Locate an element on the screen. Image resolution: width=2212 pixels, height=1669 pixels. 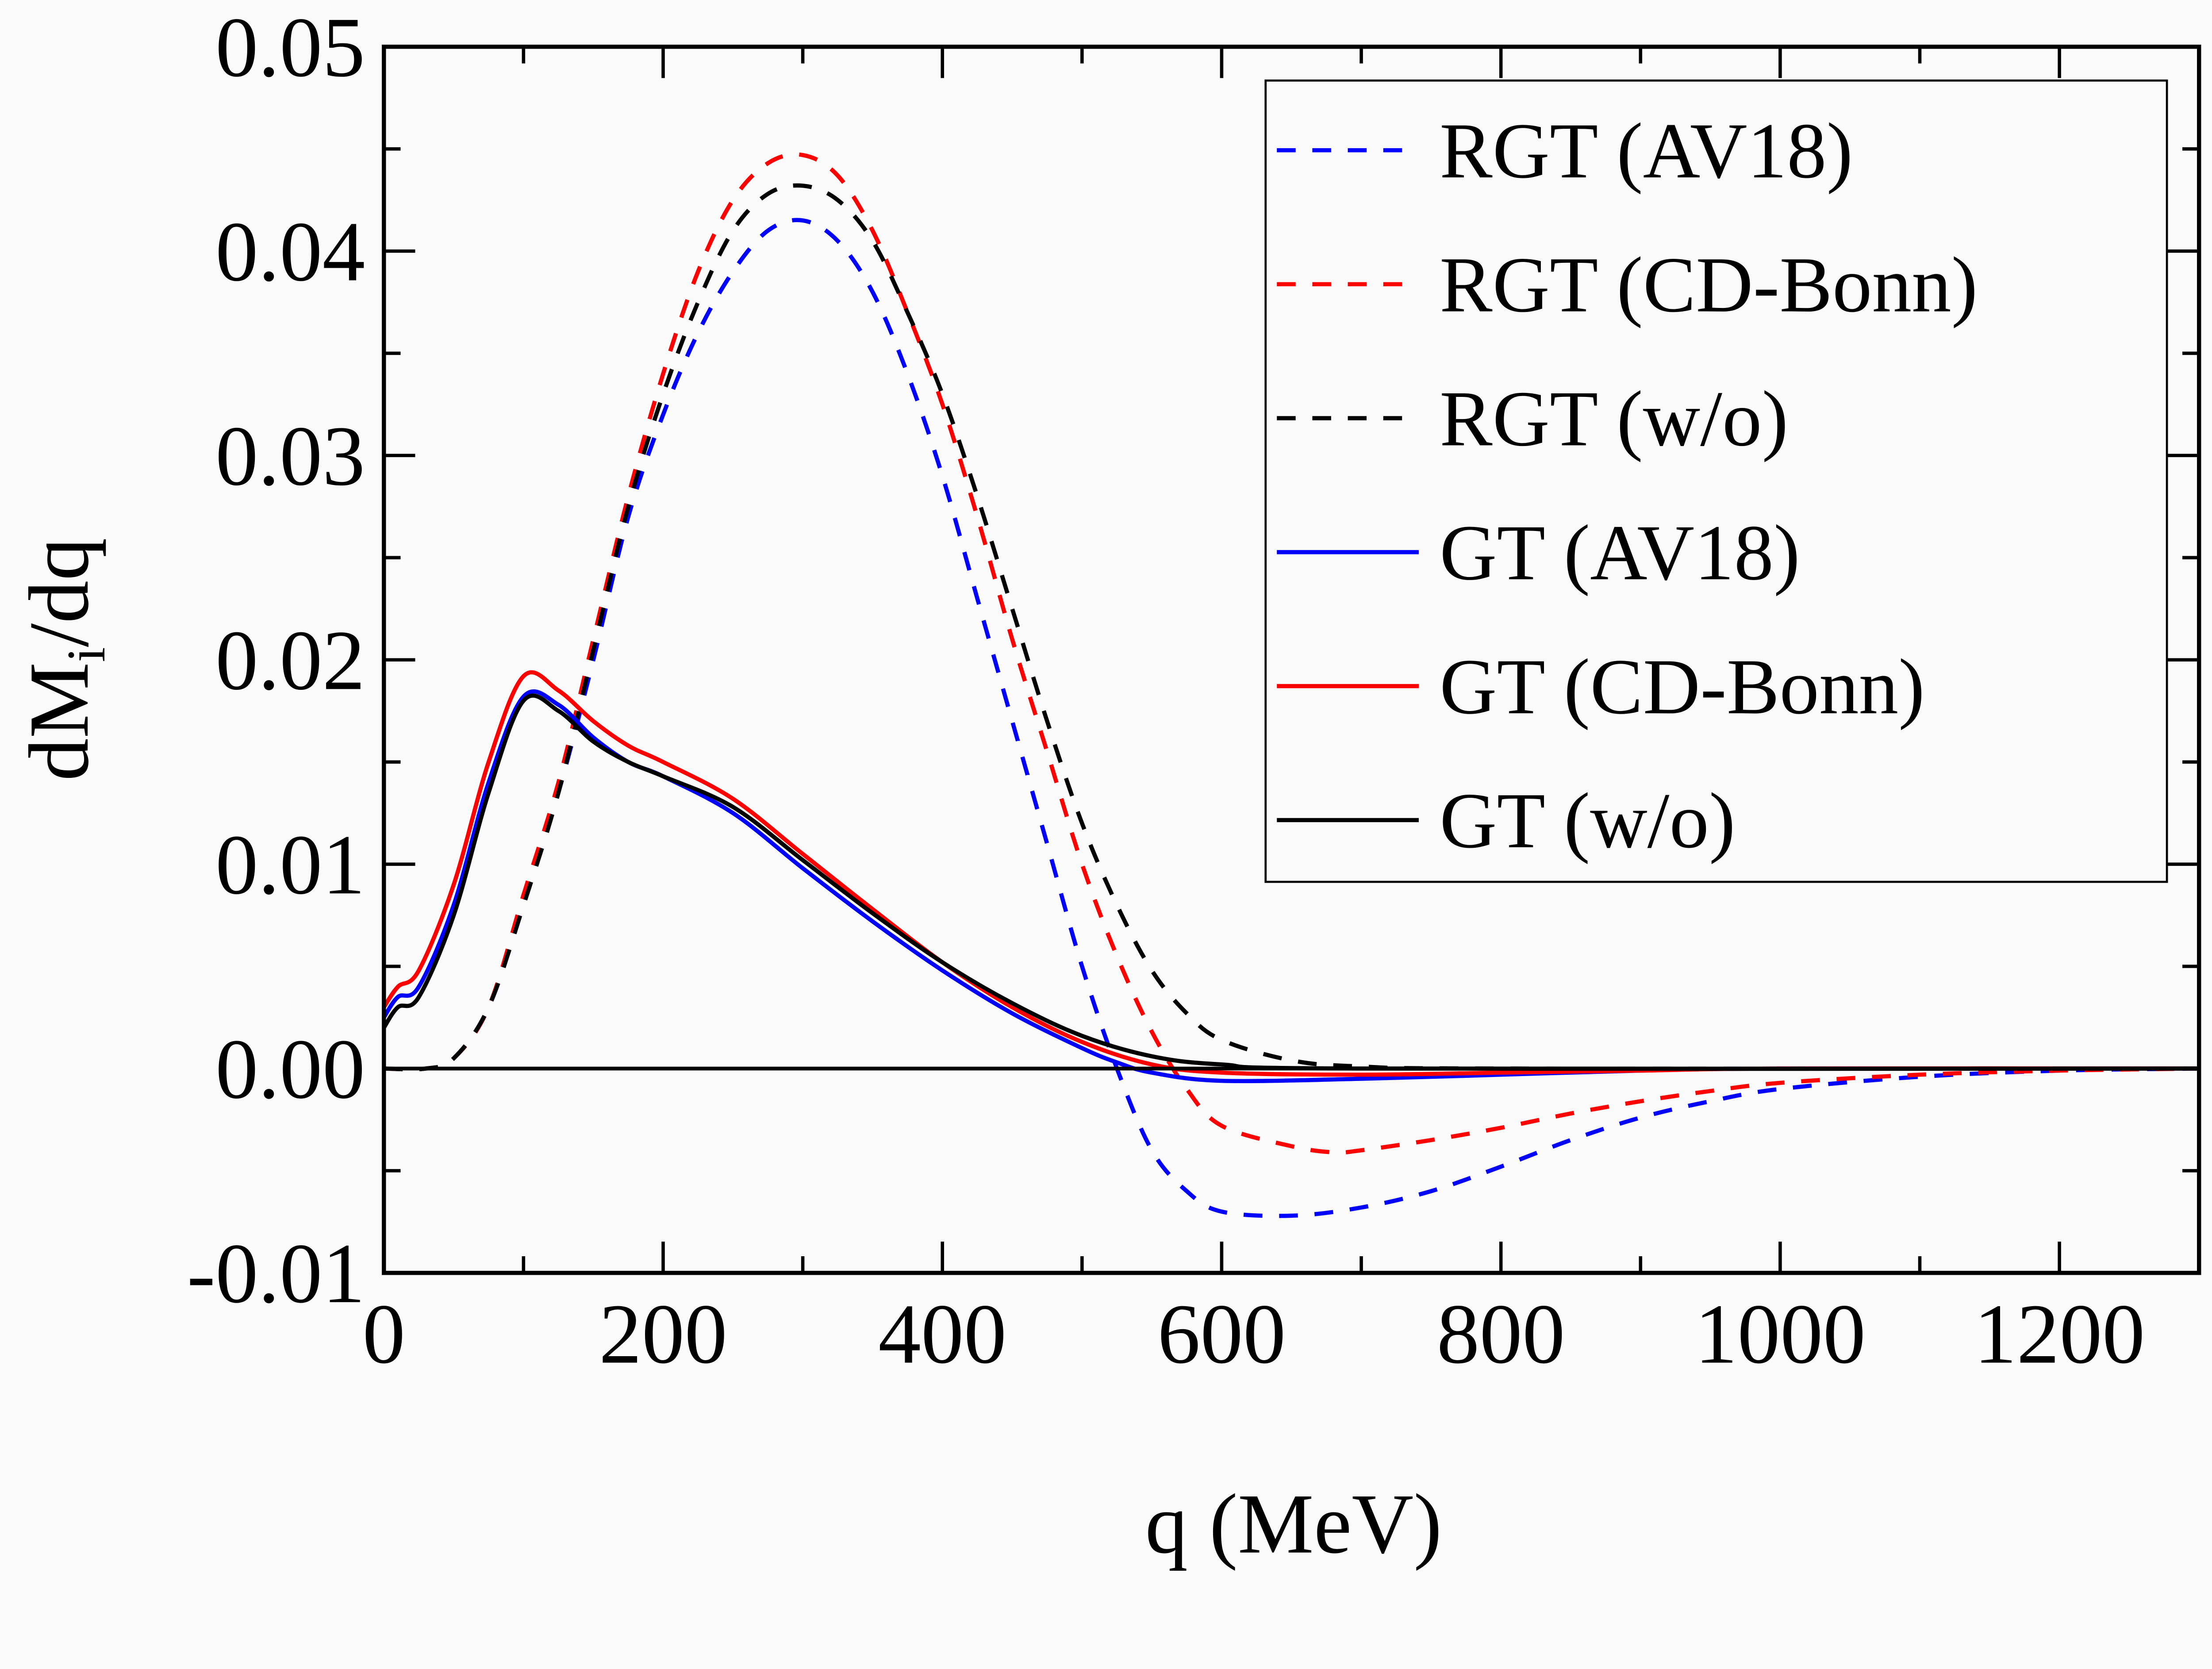
y-axis-title: dMi/dq is located at coordinates (64, 659).